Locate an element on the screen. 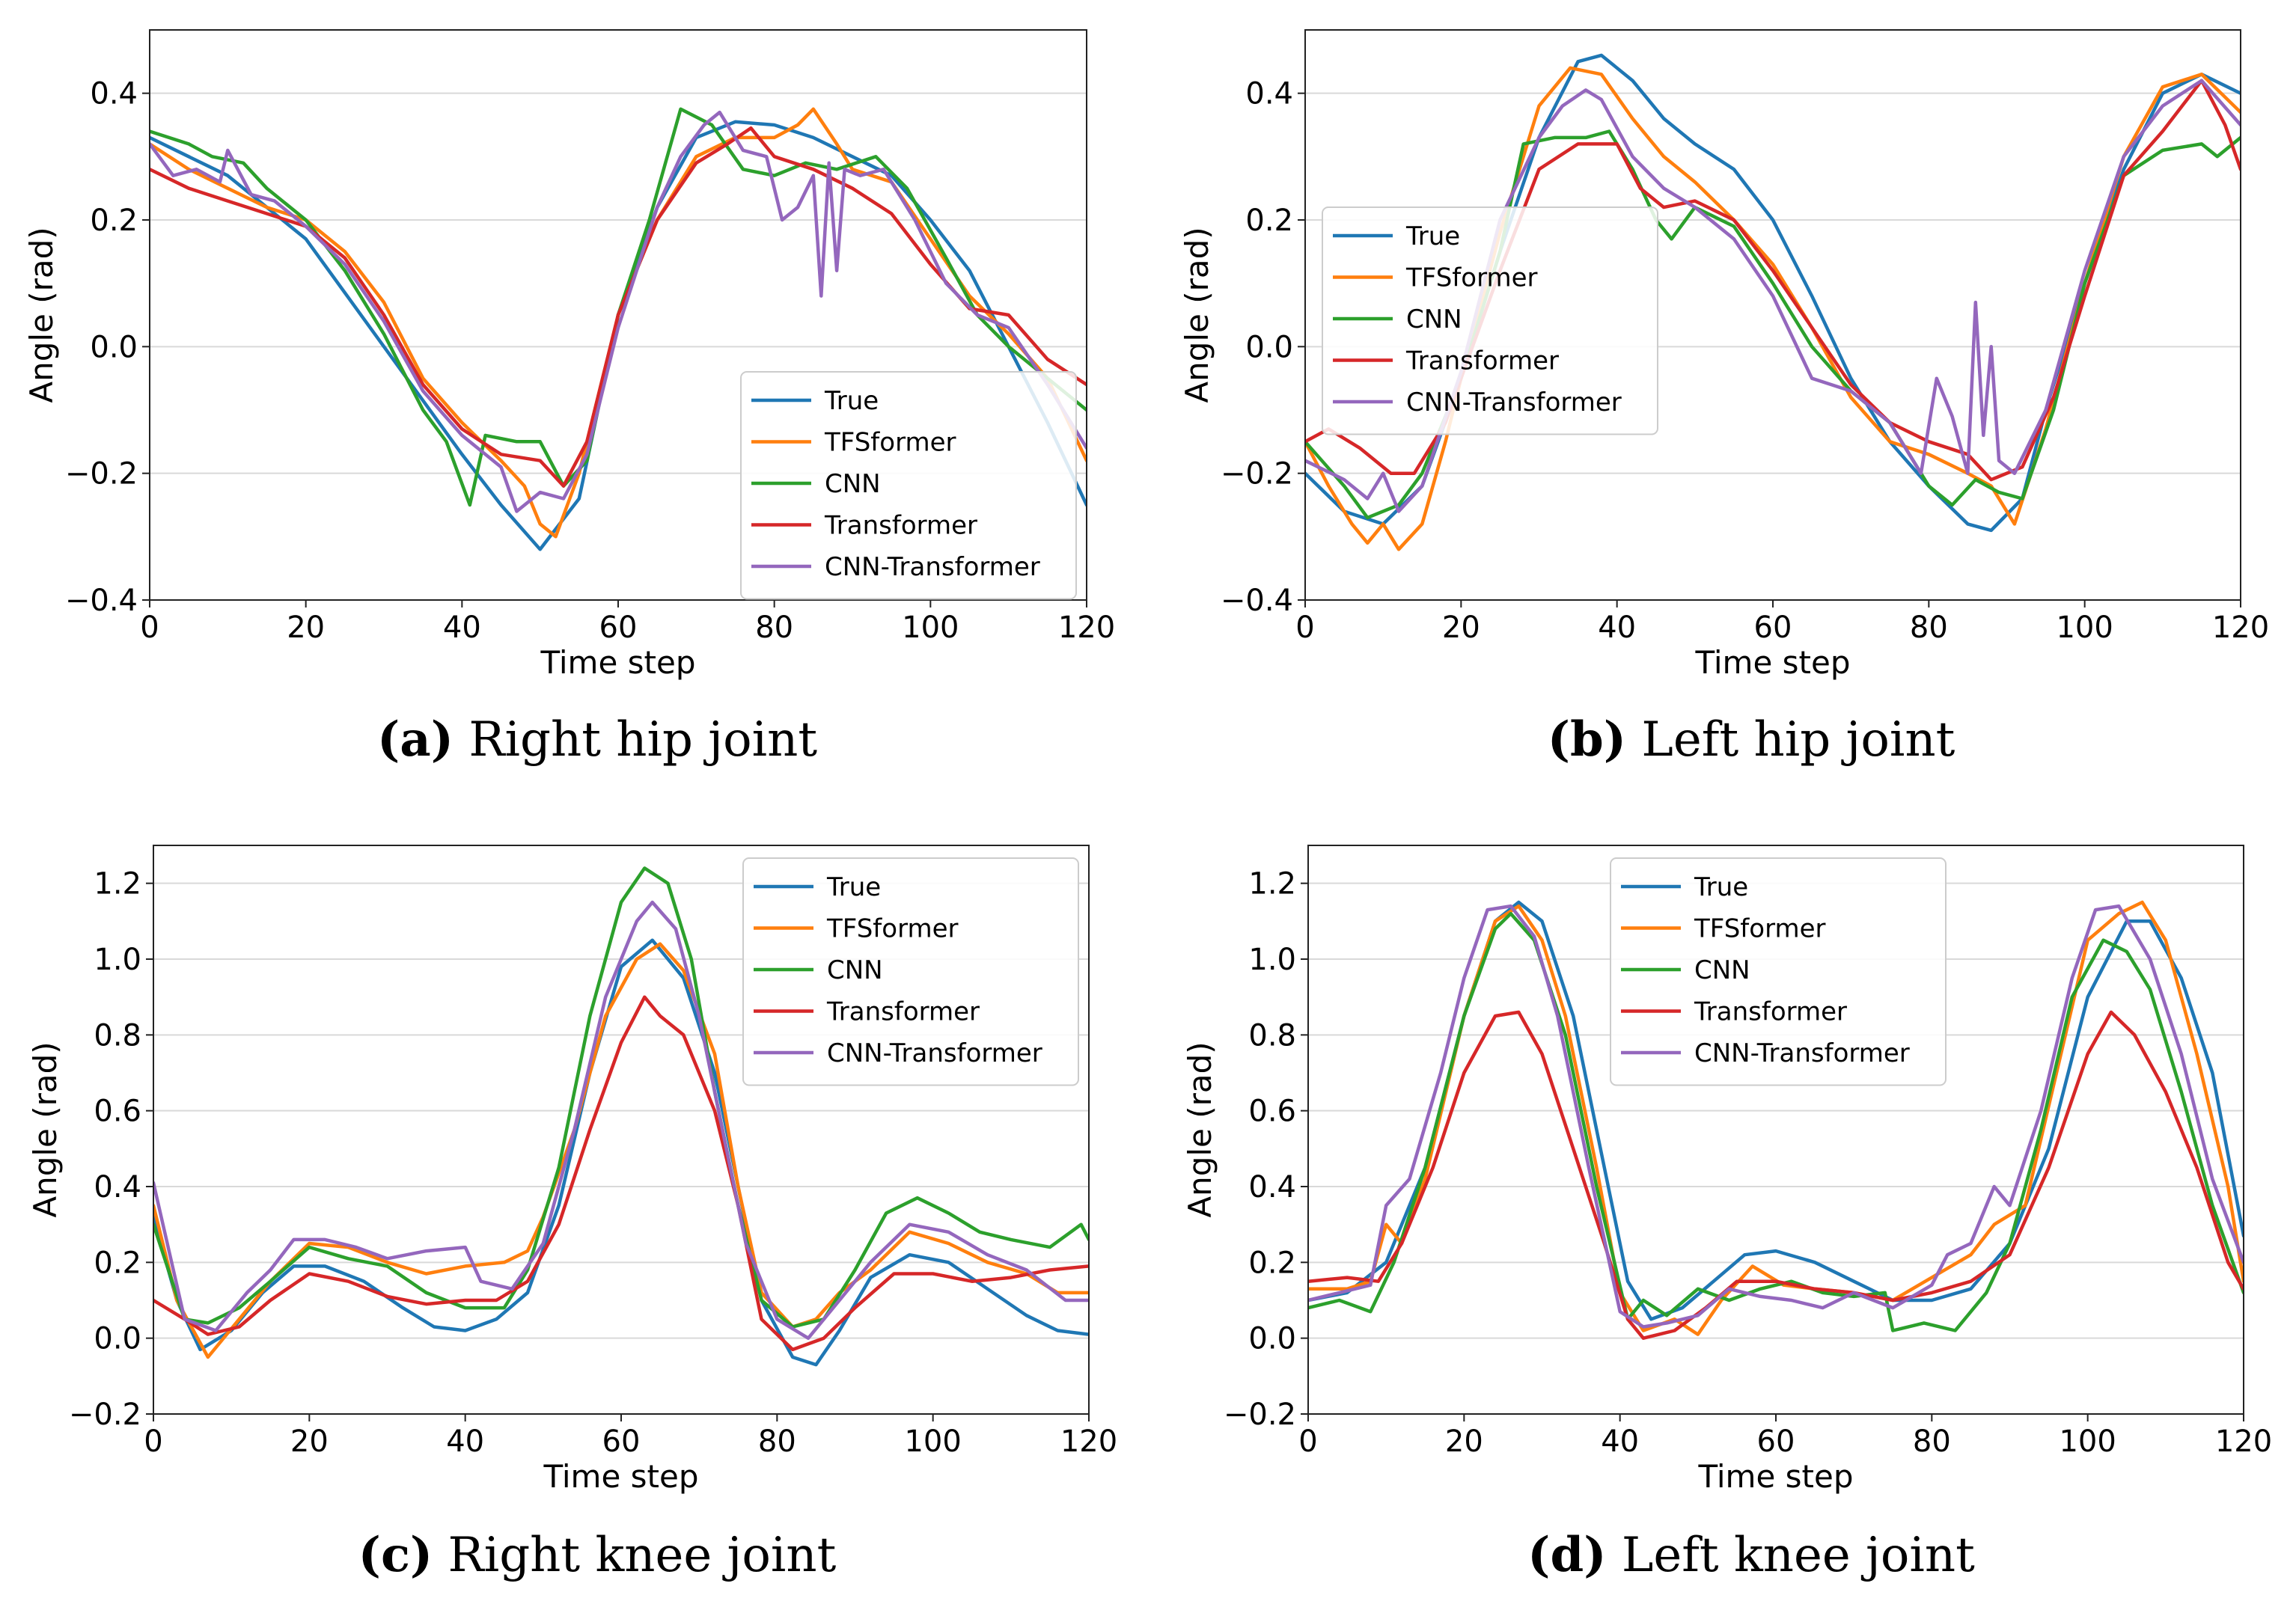 This screenshot has height=1613, width=2296. series-line-true is located at coordinates (621, 1152).